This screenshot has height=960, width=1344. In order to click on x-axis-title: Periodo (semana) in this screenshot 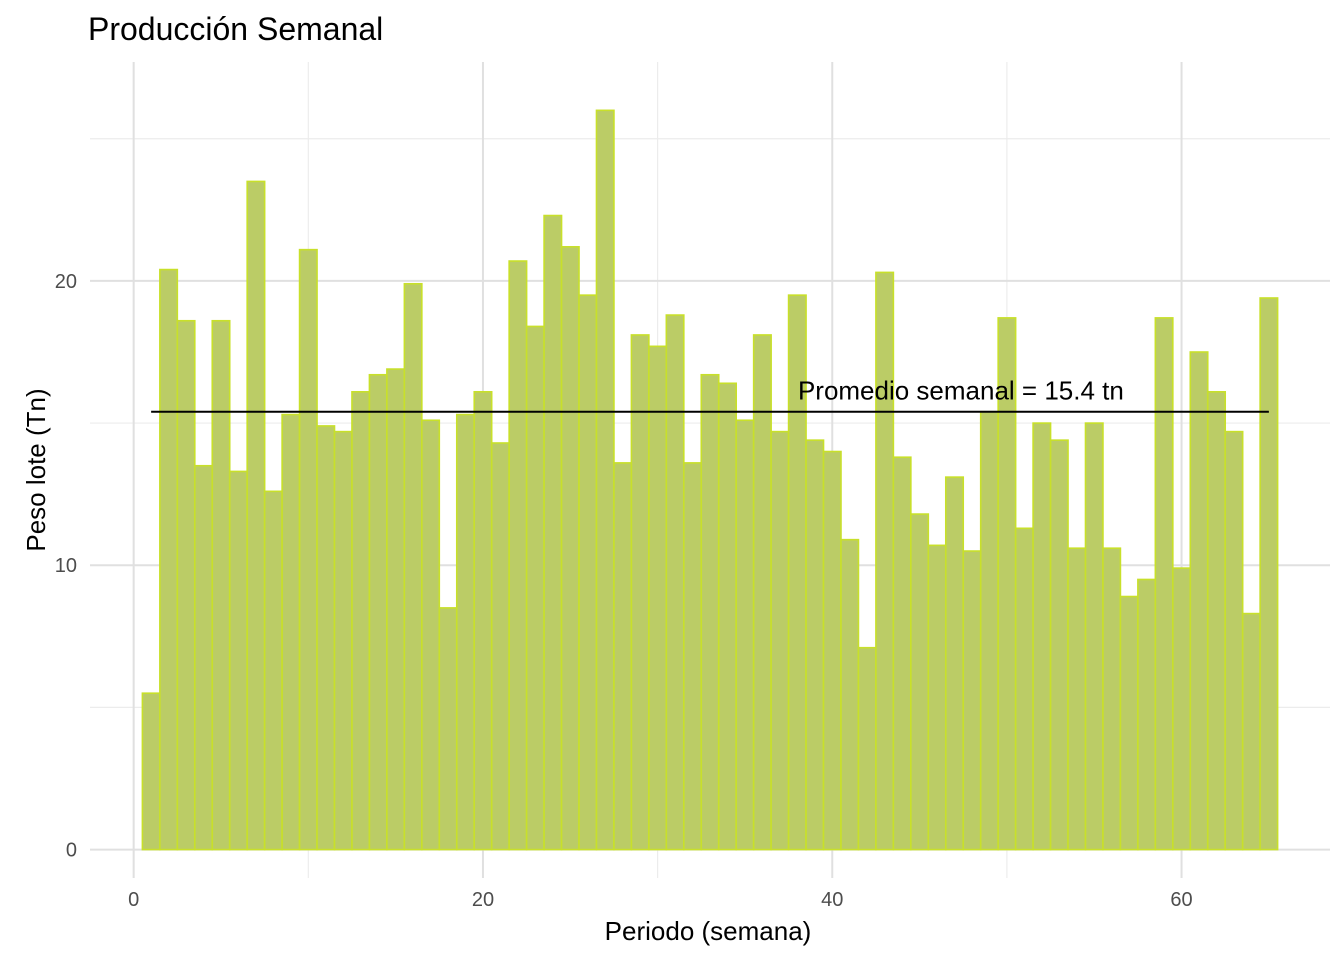, I will do `click(708, 931)`.